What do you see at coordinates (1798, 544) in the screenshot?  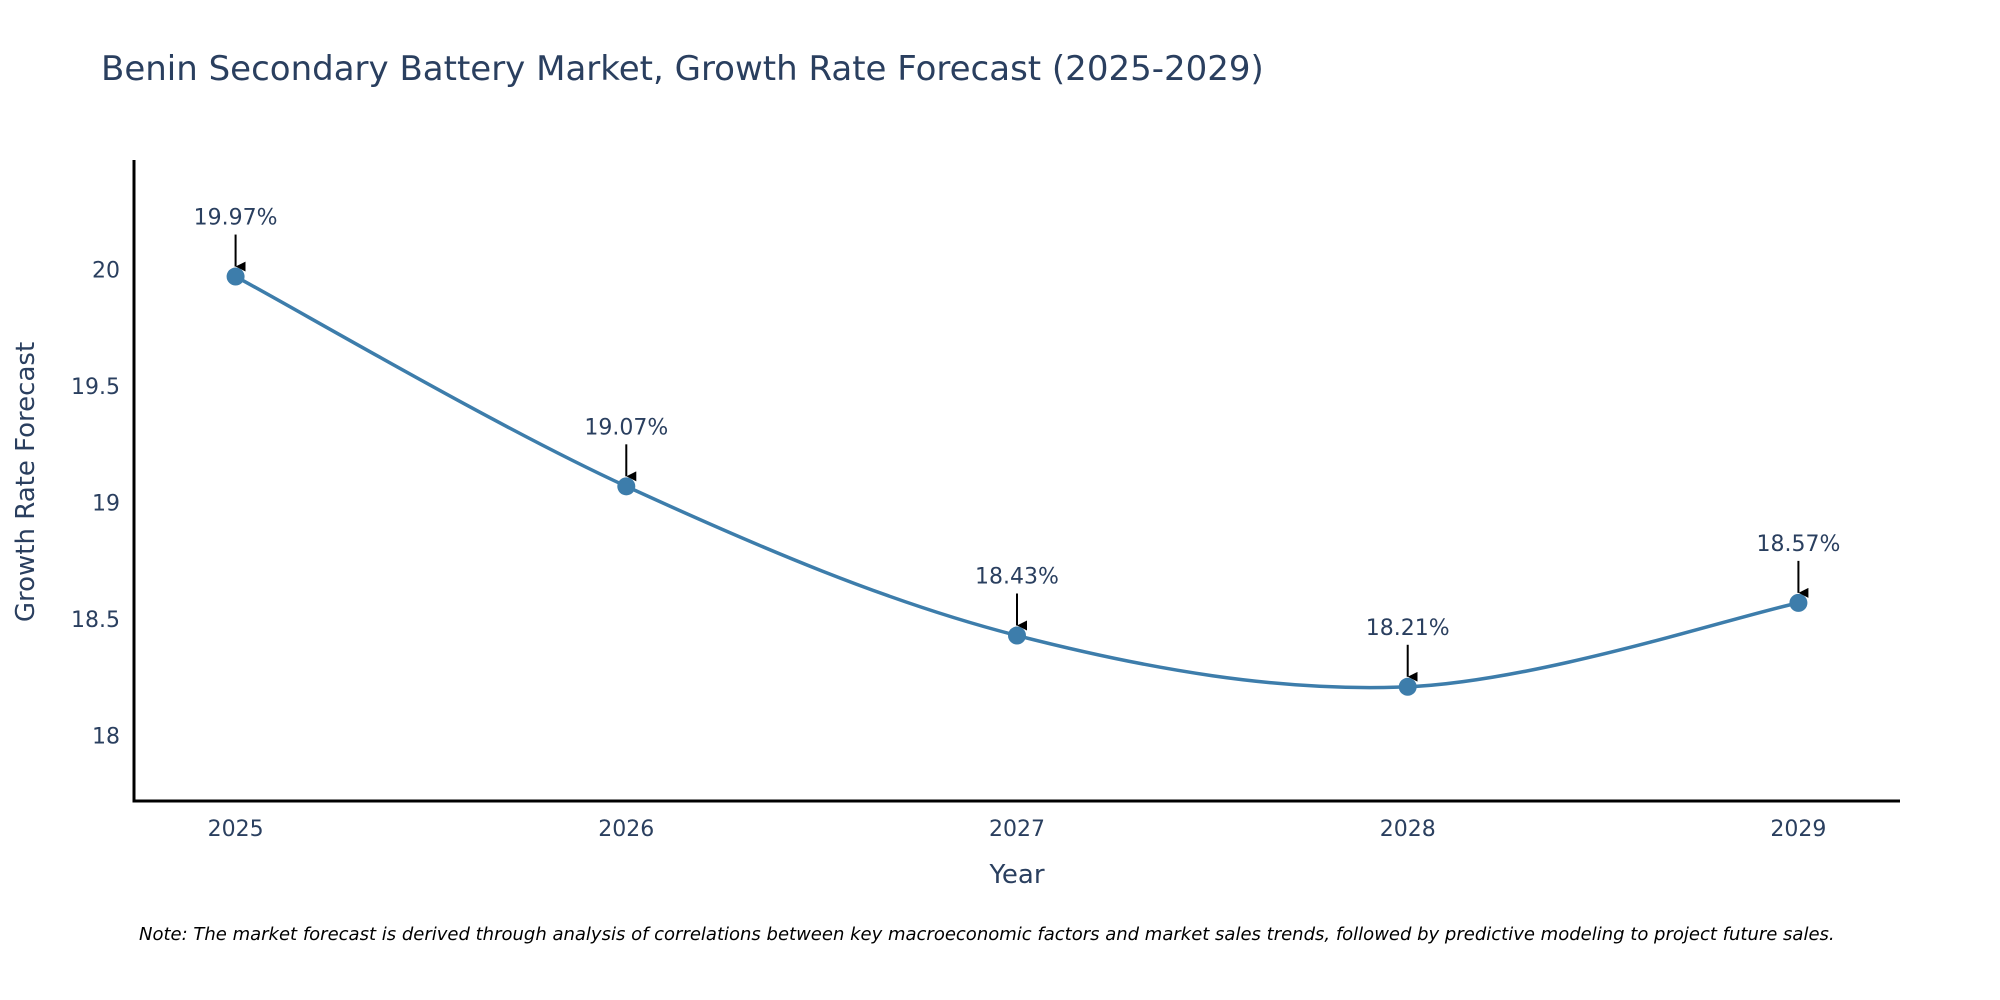 I see `data-label: 18.57%` at bounding box center [1798, 544].